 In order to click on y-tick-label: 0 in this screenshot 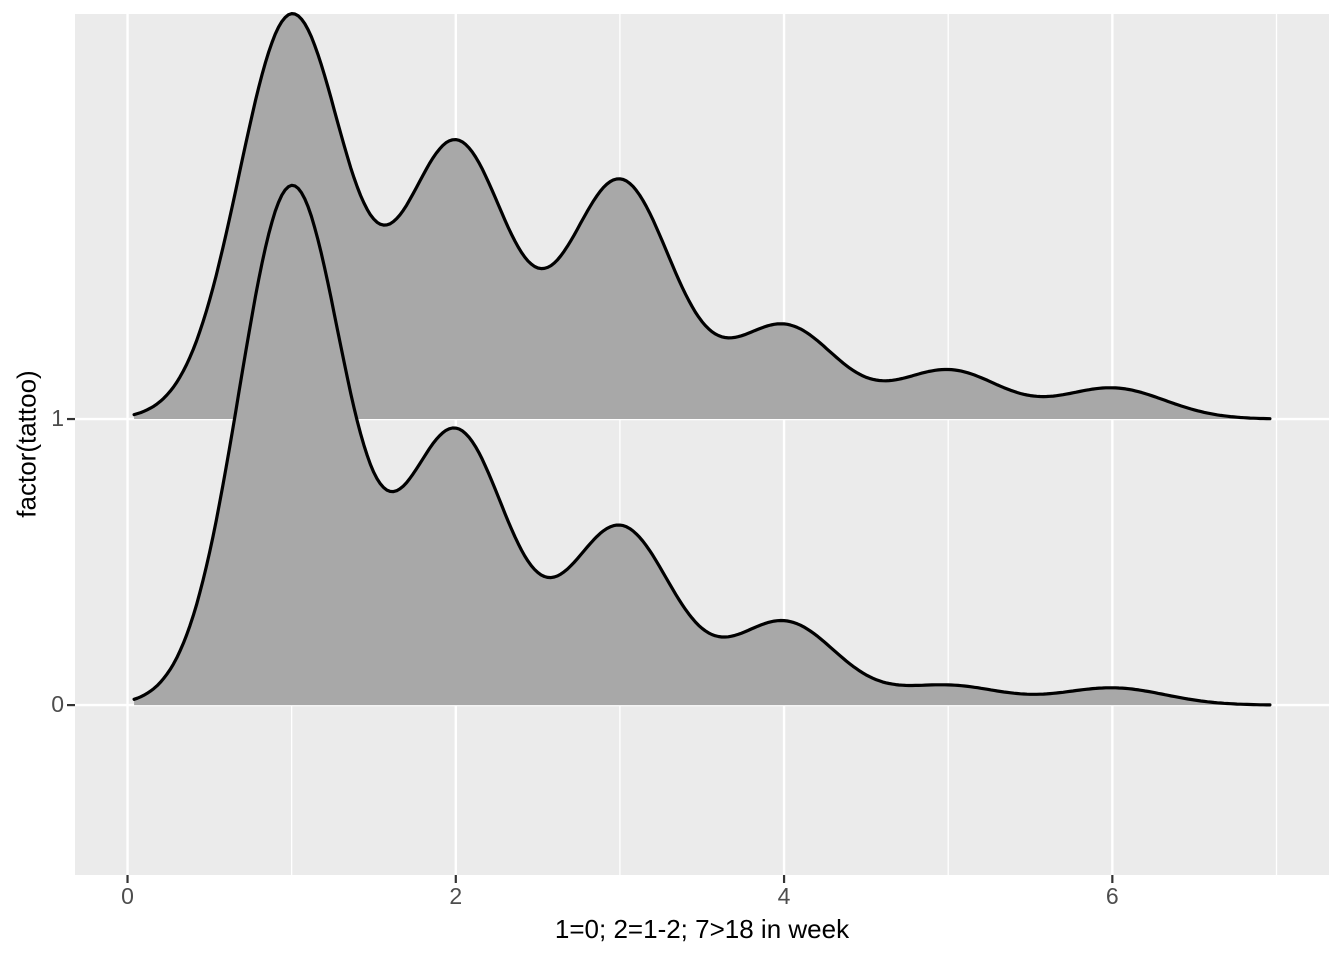, I will do `click(57, 704)`.